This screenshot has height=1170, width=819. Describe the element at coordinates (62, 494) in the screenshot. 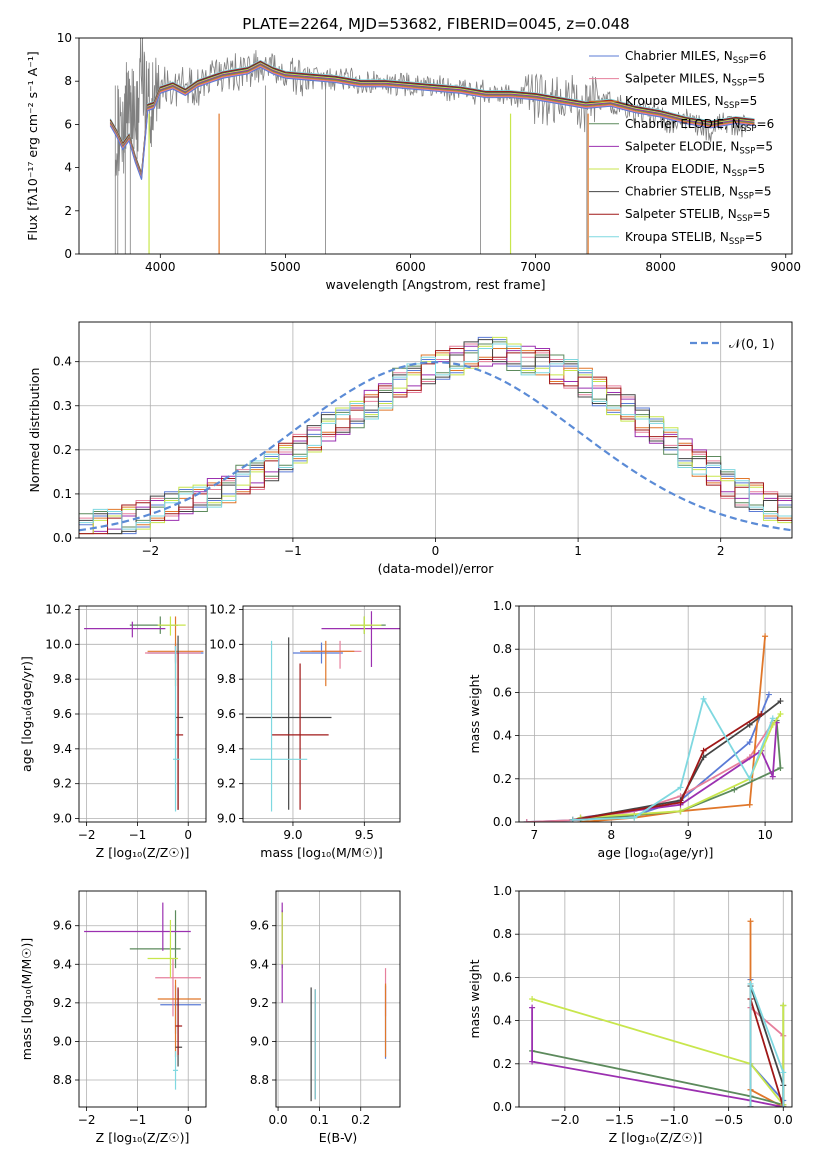

I see `y-tick-label: 0.1` at that location.